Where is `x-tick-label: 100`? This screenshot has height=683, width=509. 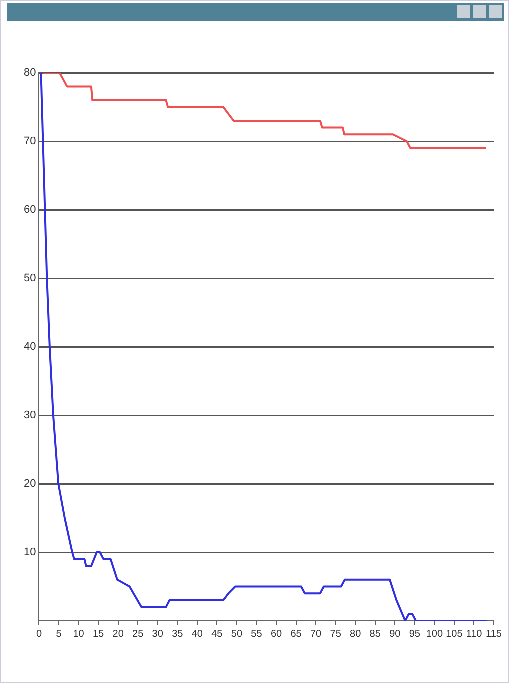
x-tick-label: 100 is located at coordinates (435, 634).